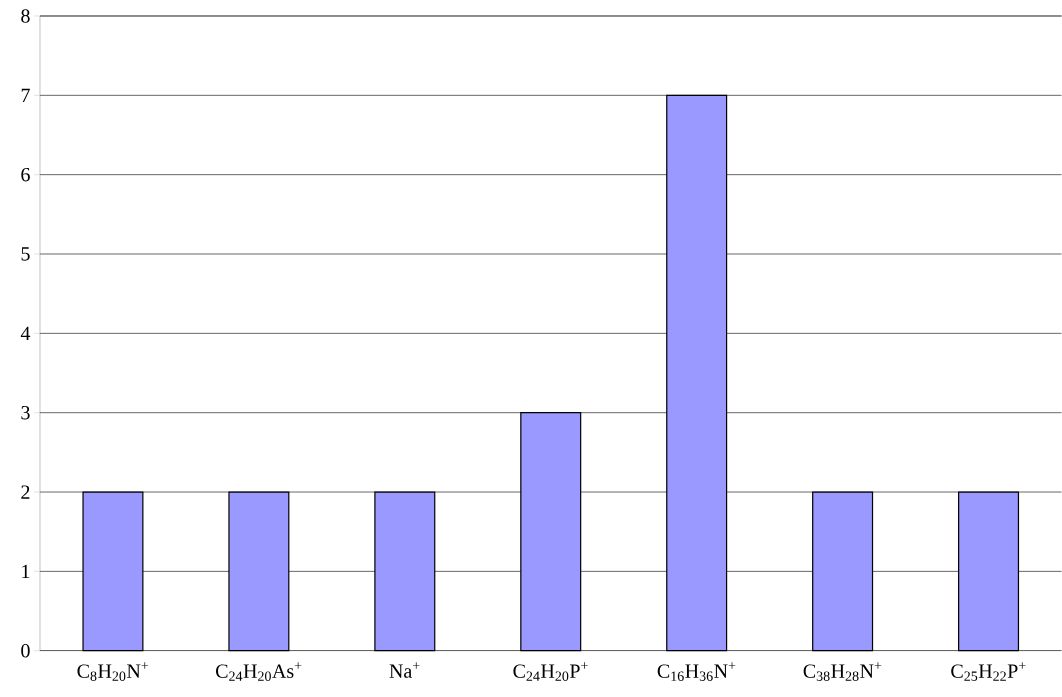  Describe the element at coordinates (842, 672) in the screenshot. I see `x-tick-label: C$_{38}$H$_{28}$N$^{+}$` at that location.